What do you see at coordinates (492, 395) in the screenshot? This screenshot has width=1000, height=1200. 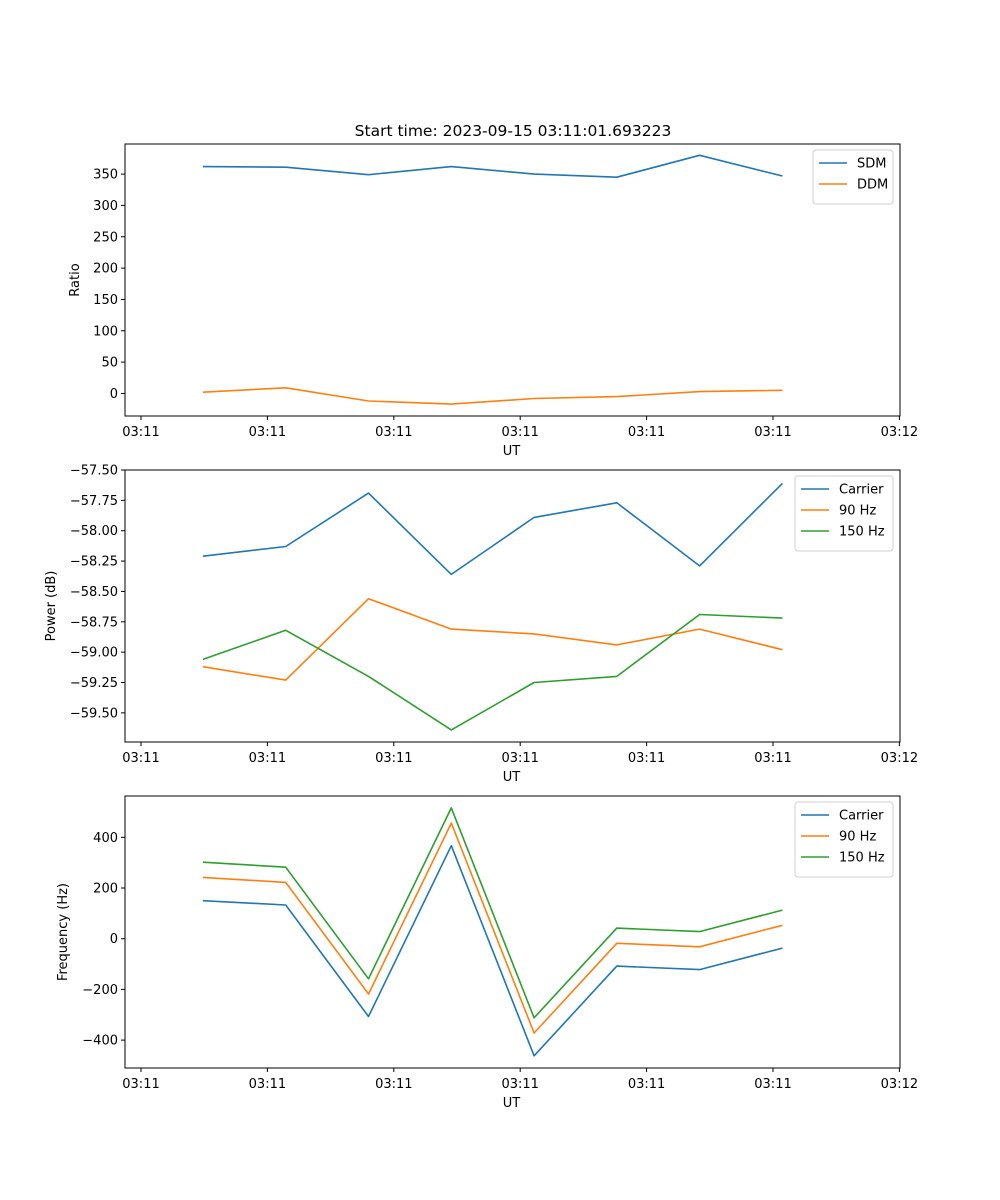 I see `ratio-series-ddm-line` at bounding box center [492, 395].